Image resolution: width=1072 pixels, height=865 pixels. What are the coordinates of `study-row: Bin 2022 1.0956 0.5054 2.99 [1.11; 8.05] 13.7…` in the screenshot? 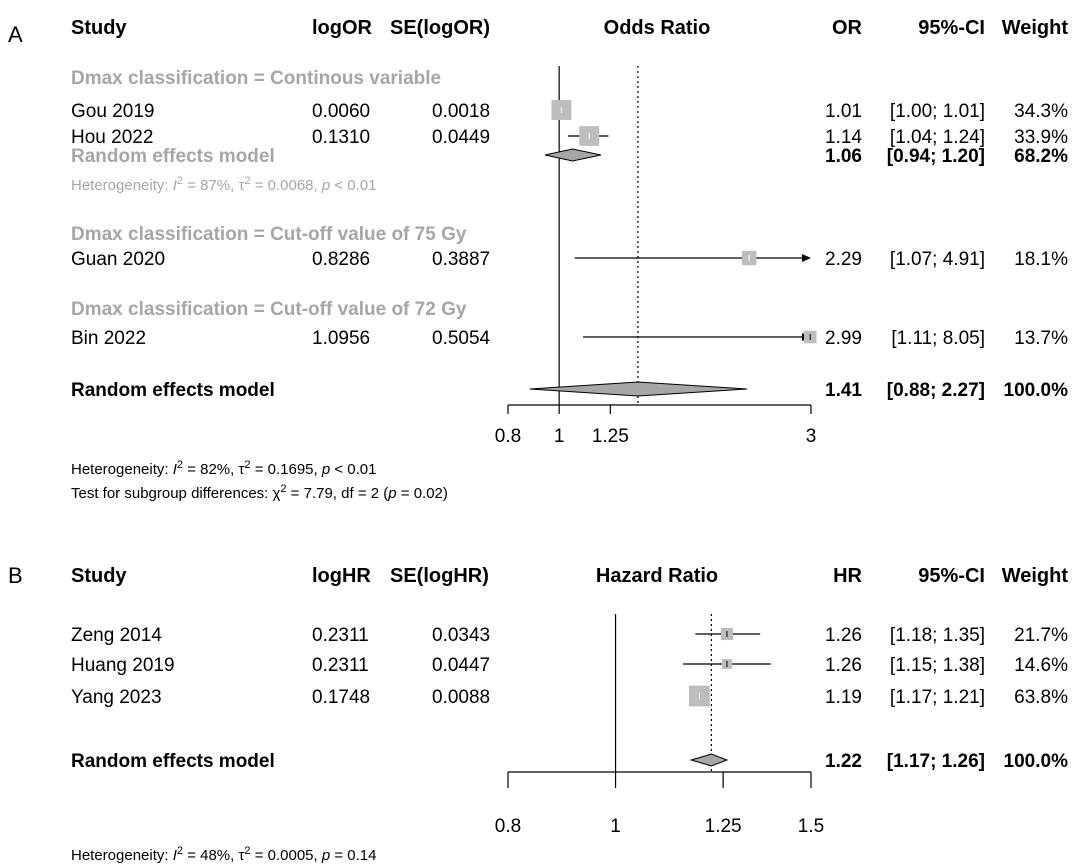 It's located at (569, 338).